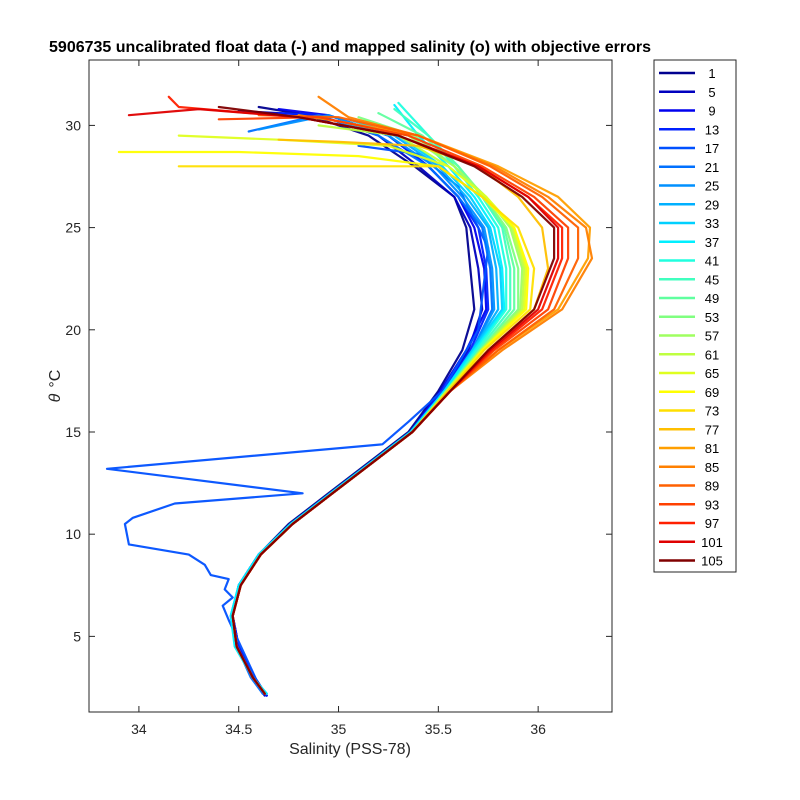  I want to click on y-tick-labels: 5 10 15 20 25 30, so click(73, 380).